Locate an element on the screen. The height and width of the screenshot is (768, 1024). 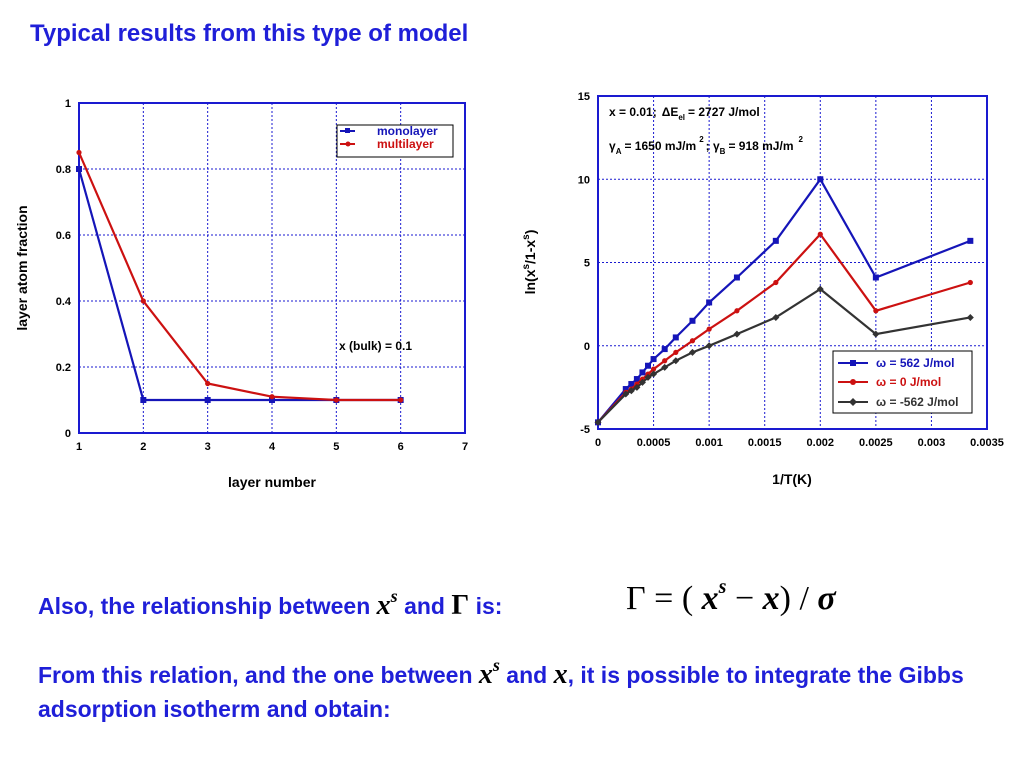
legend2-label-2: ω = -562 J/mol is located at coordinates (917, 402).